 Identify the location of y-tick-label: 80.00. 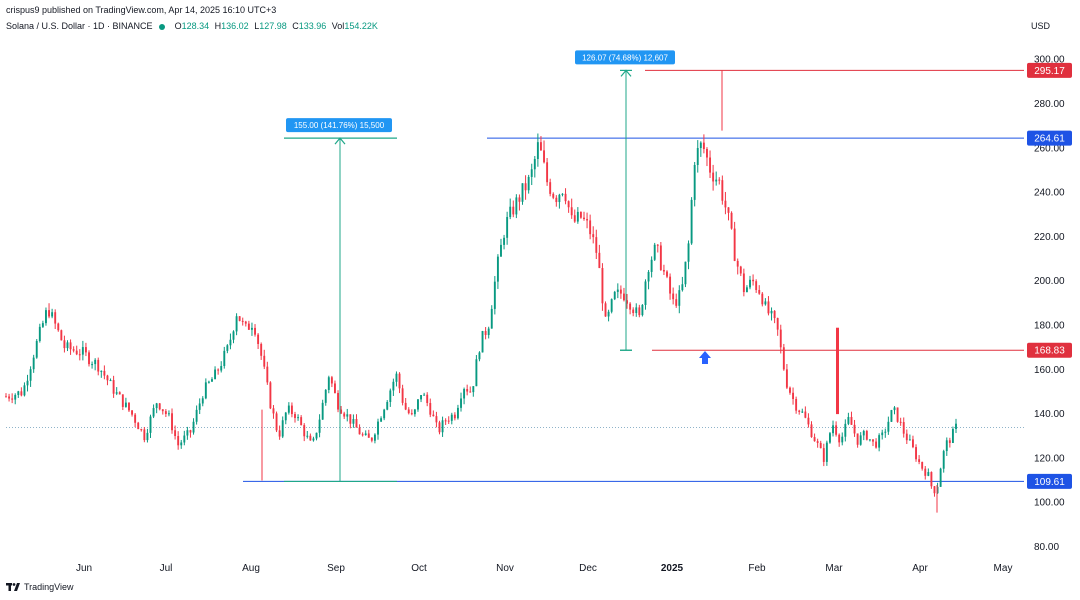
(1046, 547).